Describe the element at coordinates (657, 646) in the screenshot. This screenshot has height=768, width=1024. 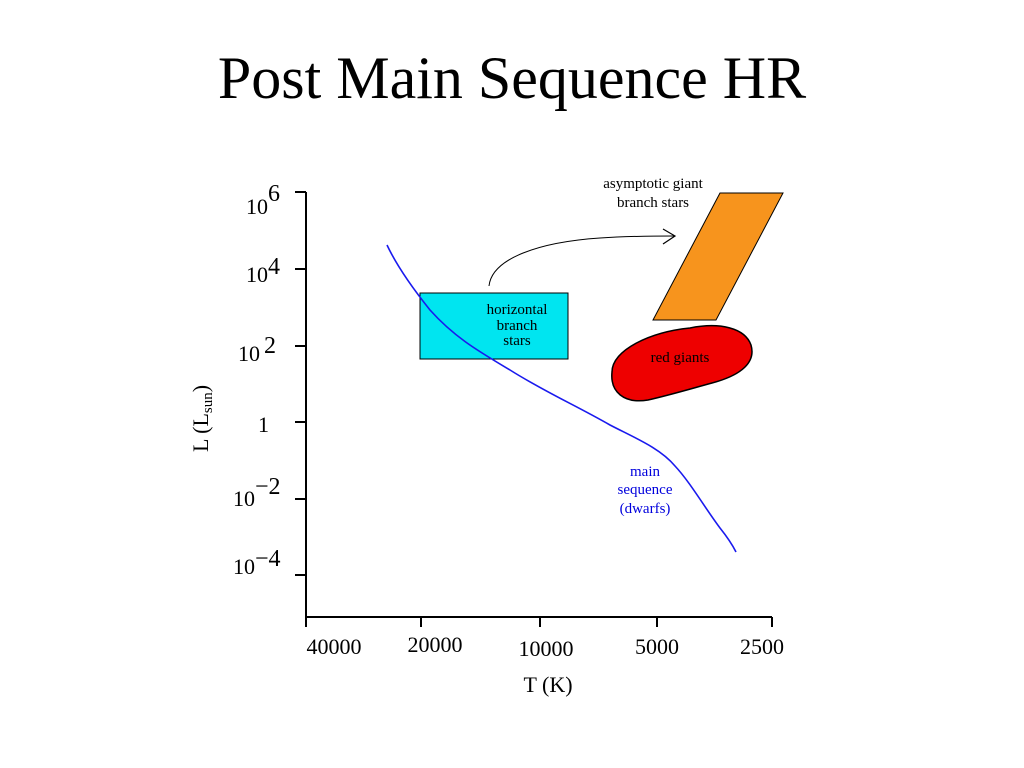
I see `x-tick-label: 5000` at that location.